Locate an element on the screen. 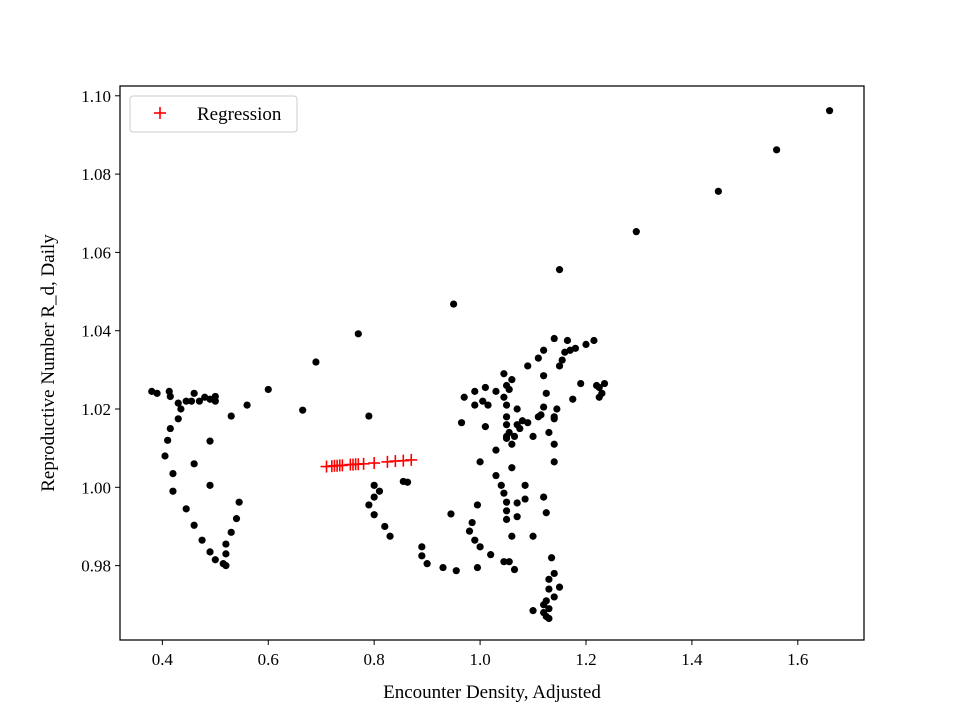 This screenshot has width=960, height=720. legend-marker-plus-icon is located at coordinates (160, 113).